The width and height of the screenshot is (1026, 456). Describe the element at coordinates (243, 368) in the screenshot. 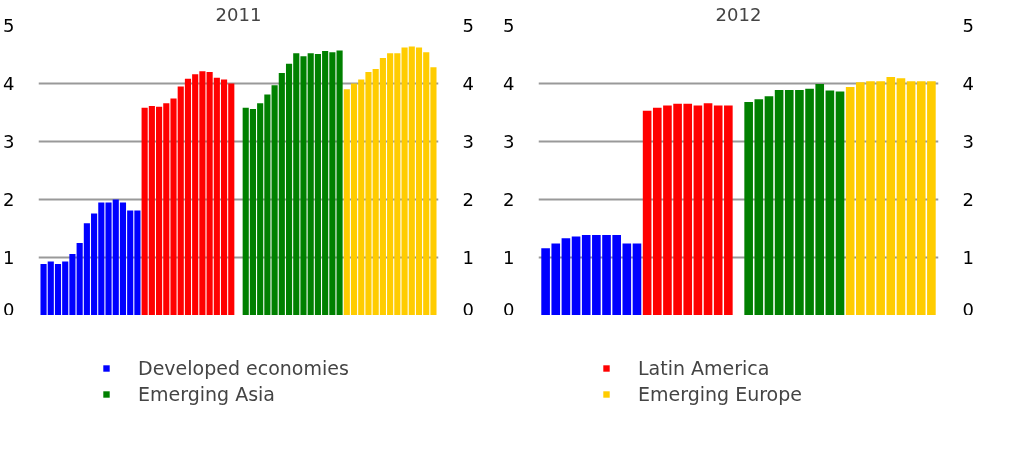

I see `legend-label: Developed economies` at that location.